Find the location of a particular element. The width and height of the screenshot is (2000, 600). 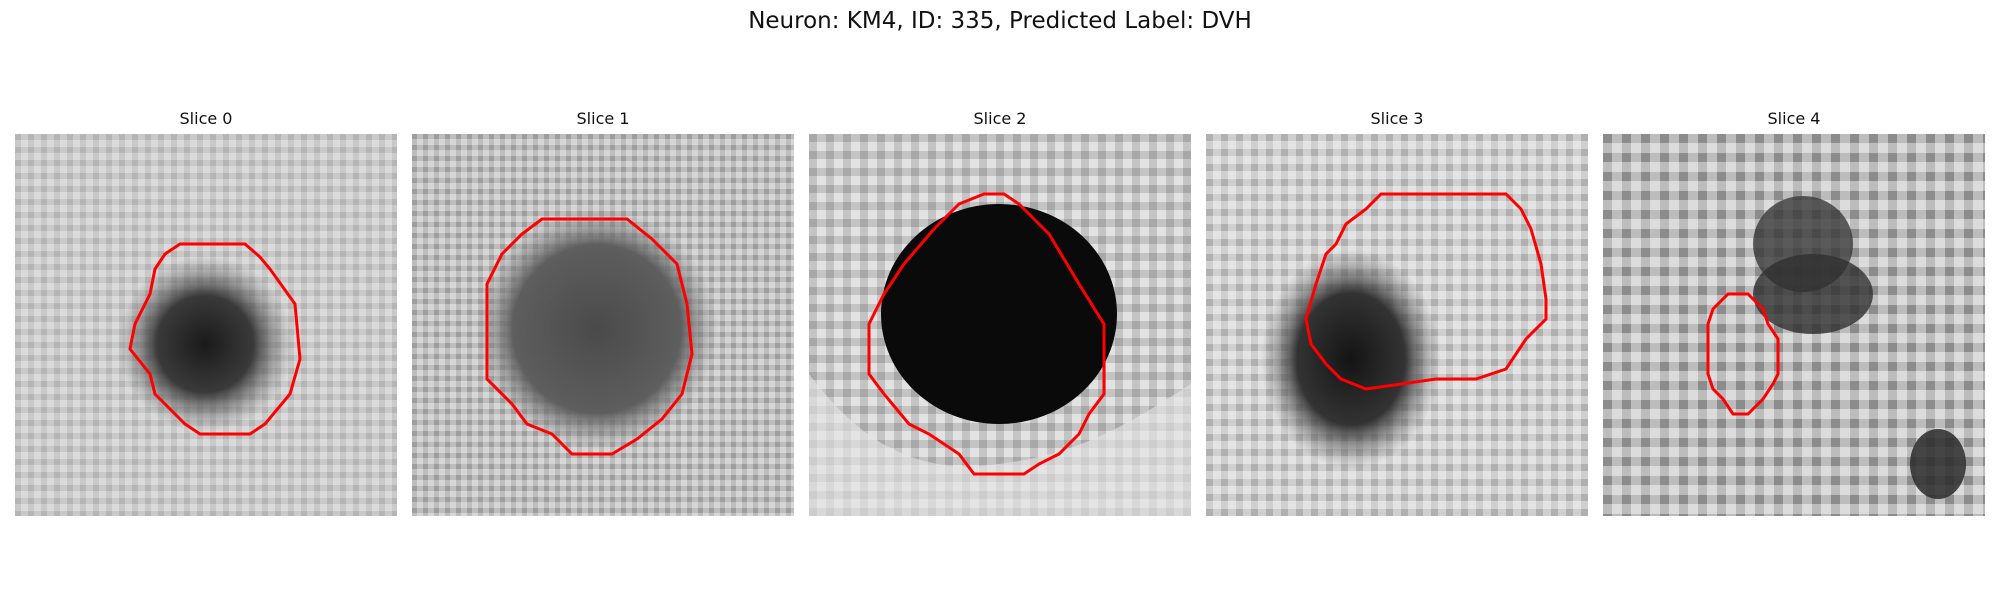

slice-panel-1: Slice 1 is located at coordinates (603, 312).